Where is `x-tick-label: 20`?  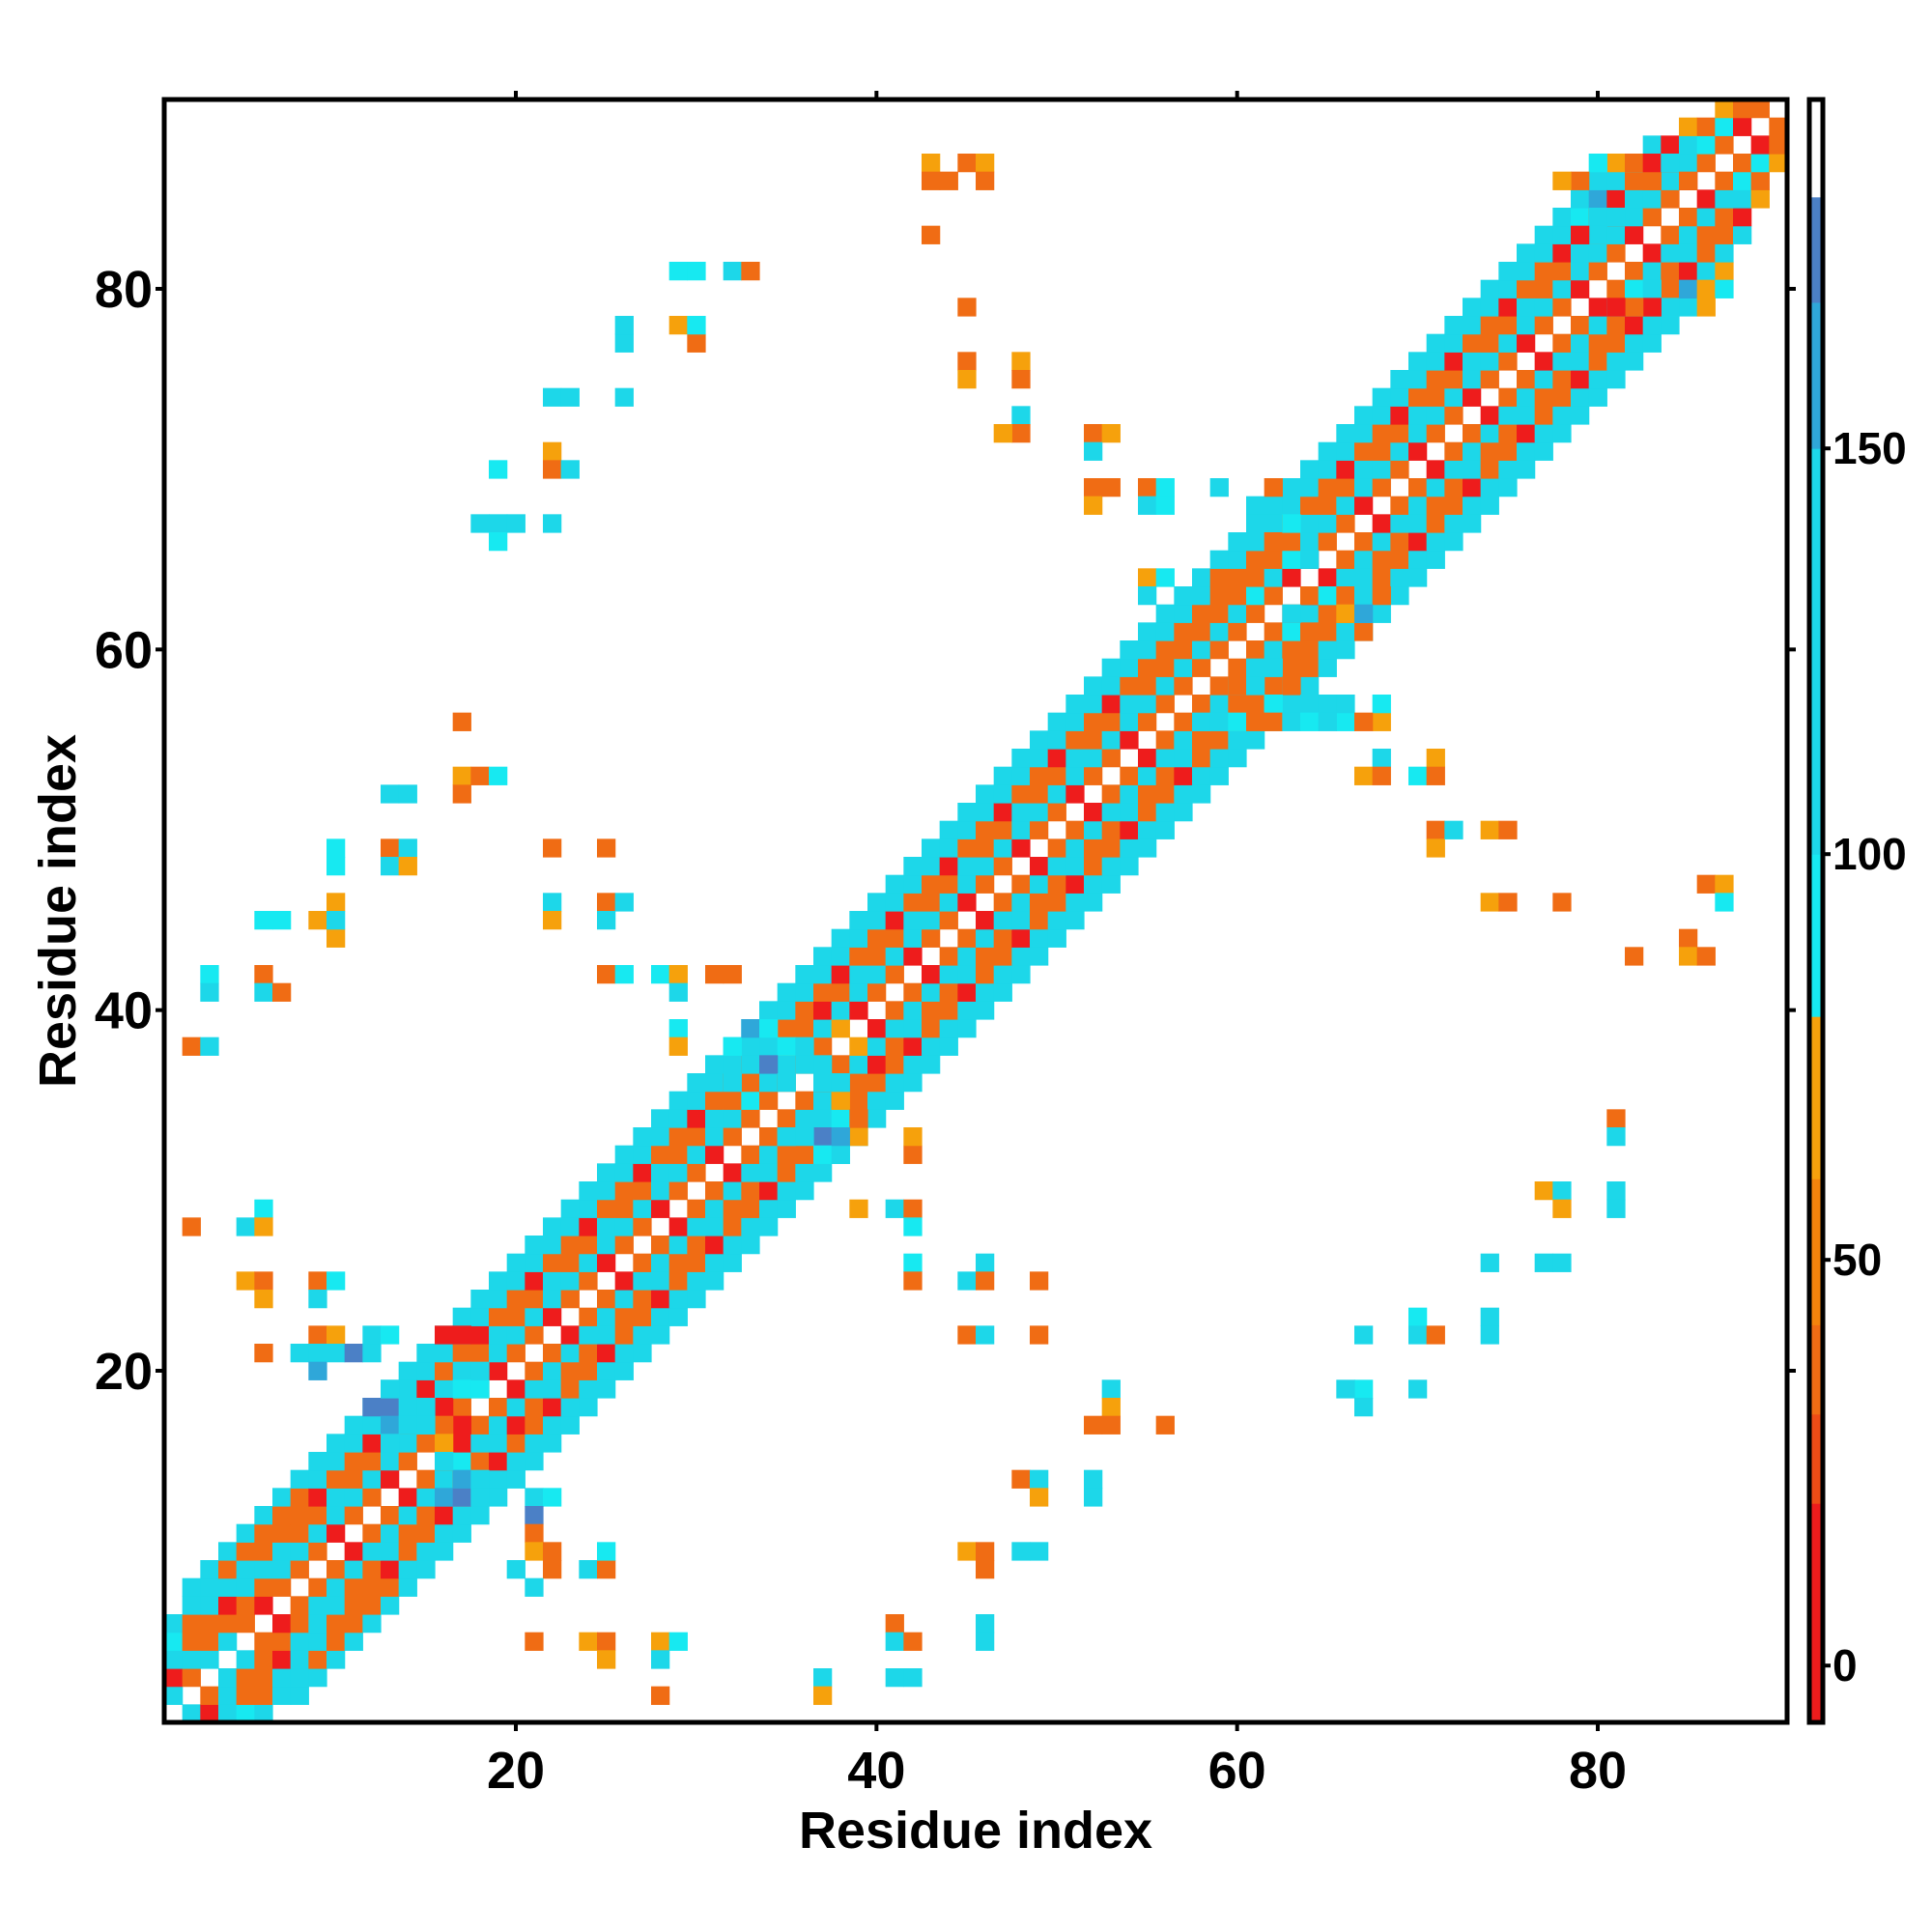
x-tick-label: 20 is located at coordinates (516, 1771).